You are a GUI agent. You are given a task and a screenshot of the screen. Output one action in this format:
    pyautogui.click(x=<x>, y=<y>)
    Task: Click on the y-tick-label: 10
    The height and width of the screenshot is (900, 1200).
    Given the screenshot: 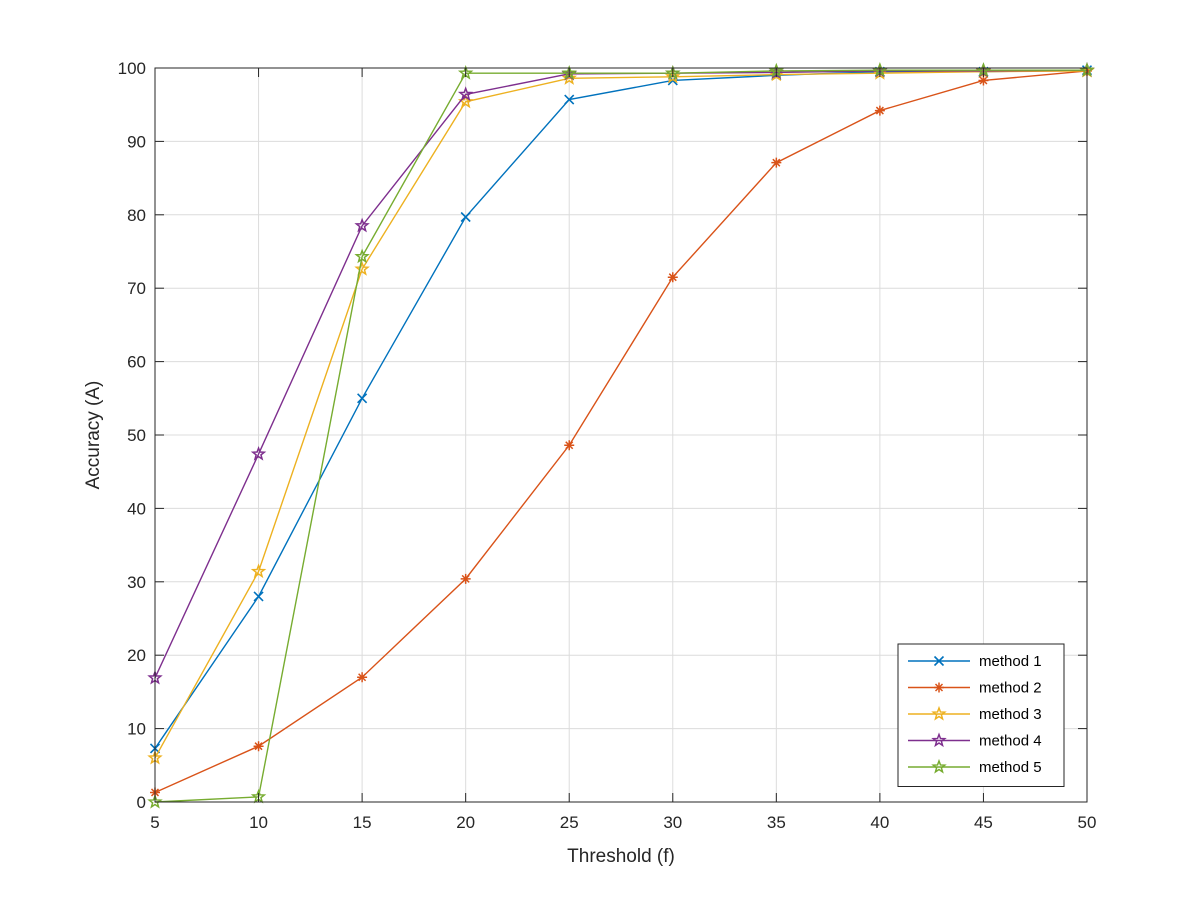 What is the action you would take?
    pyautogui.click(x=136, y=729)
    